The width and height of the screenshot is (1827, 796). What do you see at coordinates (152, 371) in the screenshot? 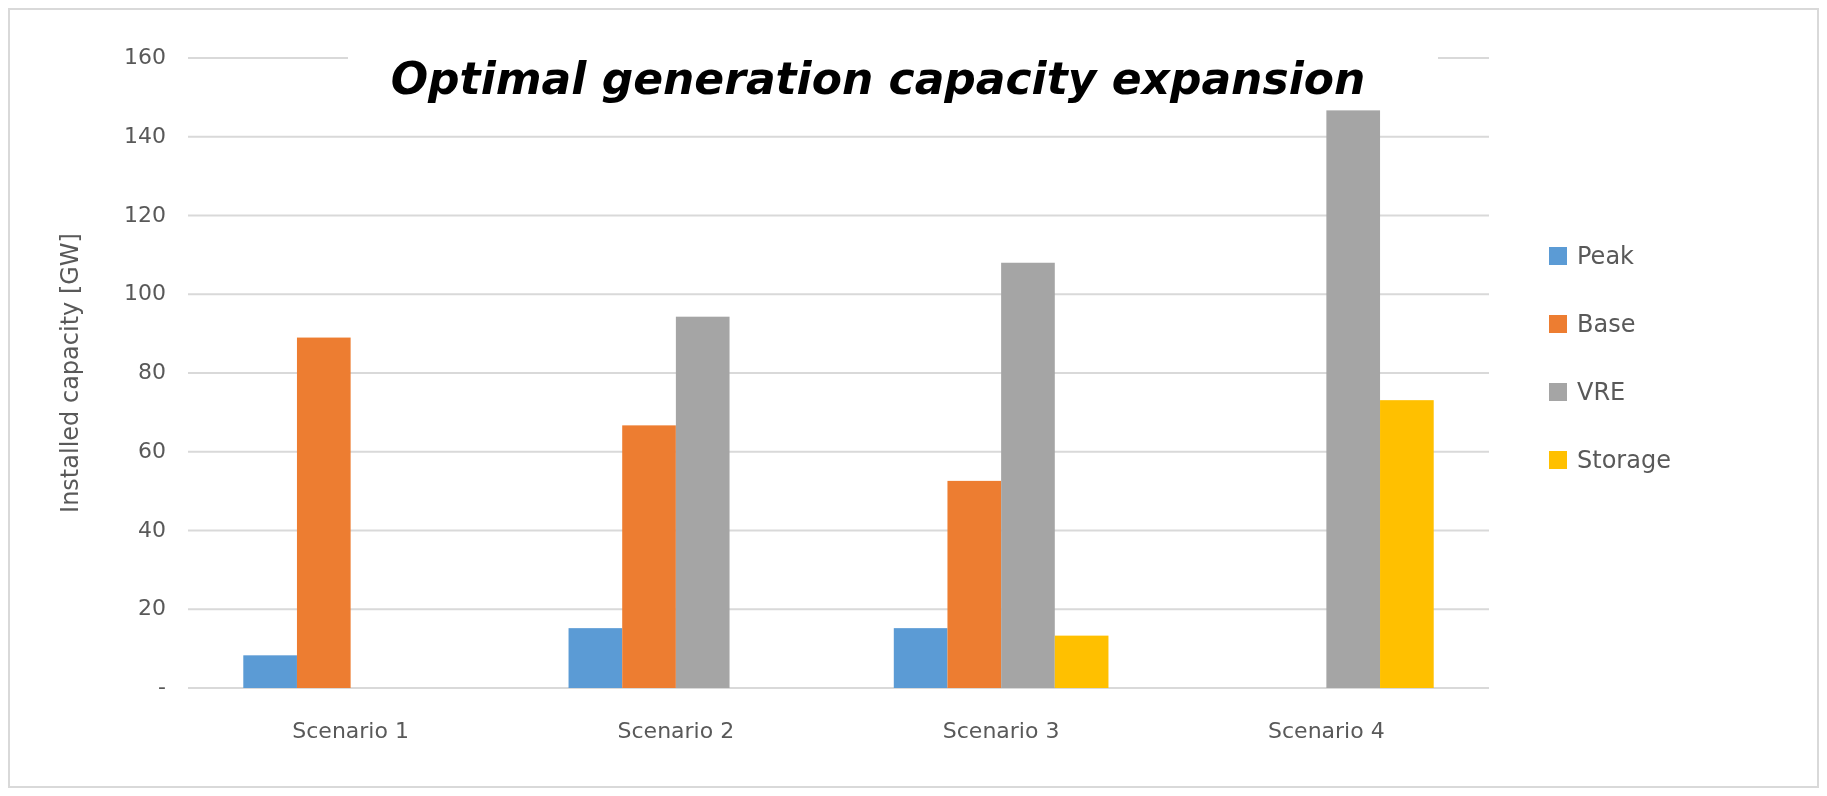
I see `y-tick-label: 80` at bounding box center [152, 371].